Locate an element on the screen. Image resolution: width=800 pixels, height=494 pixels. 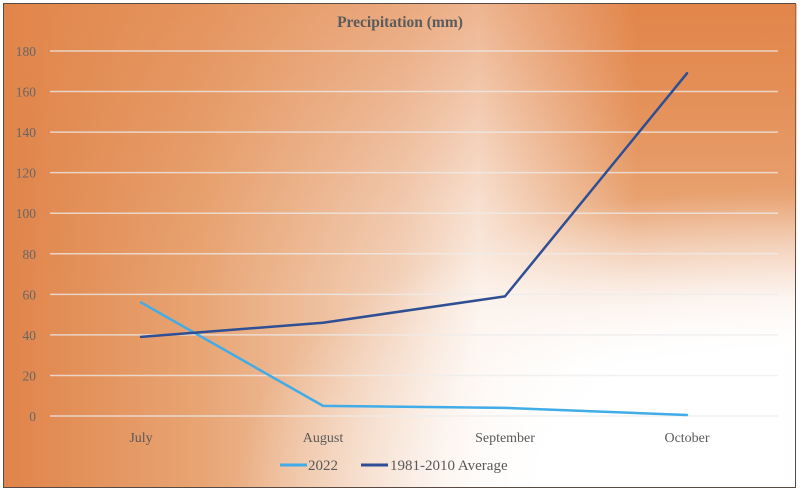
legend: 2022 1981-2010 Average is located at coordinates (394, 466).